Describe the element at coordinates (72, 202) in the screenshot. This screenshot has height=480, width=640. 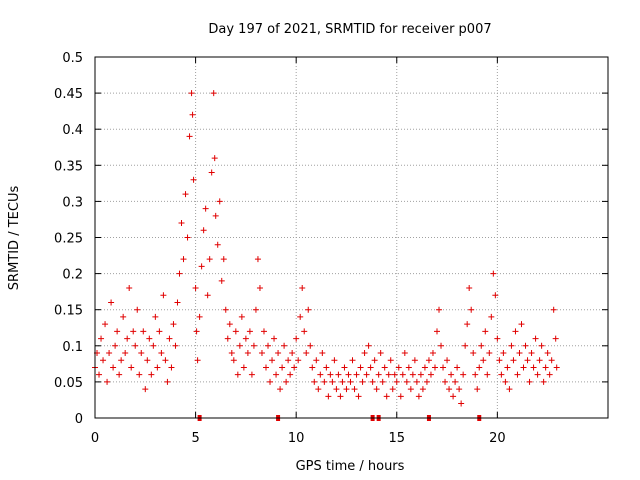
I see `y-tick-label: 0.3` at that location.